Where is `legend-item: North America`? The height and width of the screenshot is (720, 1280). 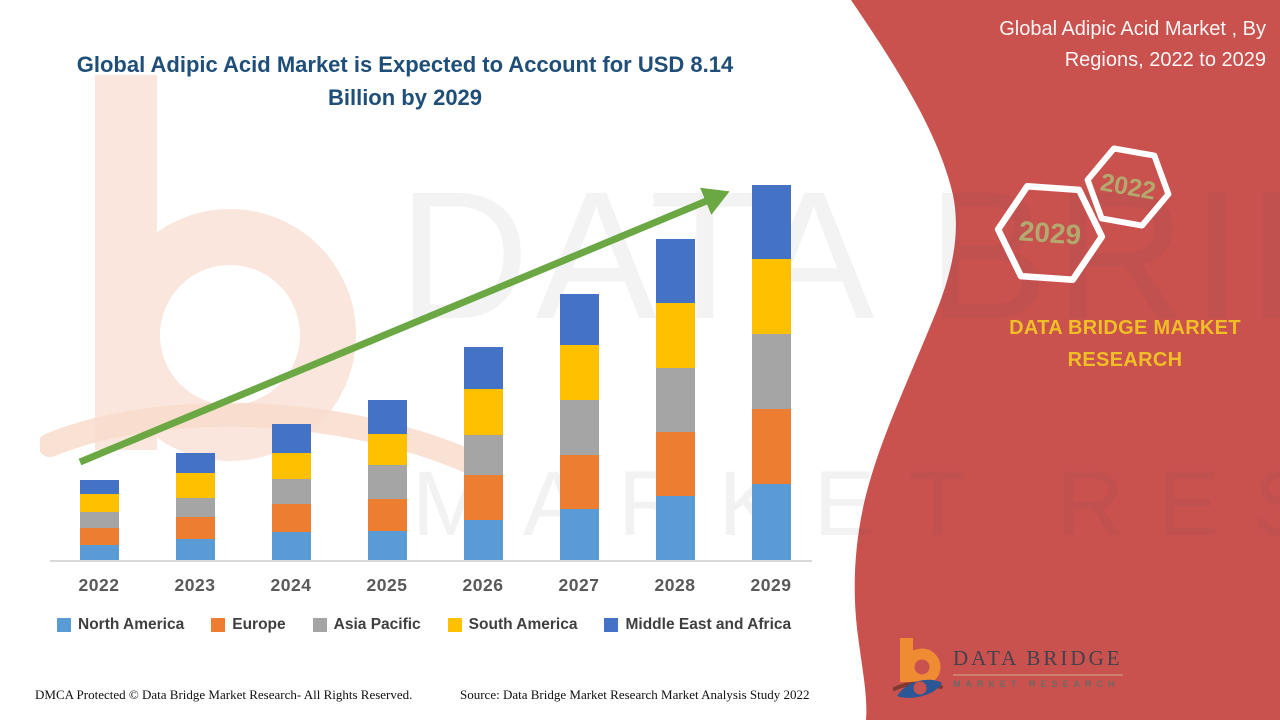 legend-item: North America is located at coordinates (120, 625).